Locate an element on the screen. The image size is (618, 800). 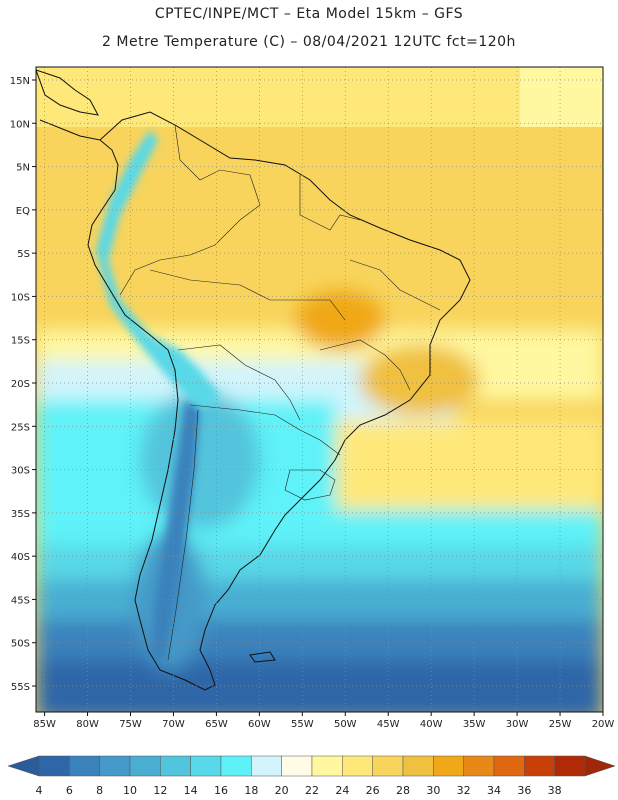
lon-tick-label: 75W is located at coordinates (130, 724).